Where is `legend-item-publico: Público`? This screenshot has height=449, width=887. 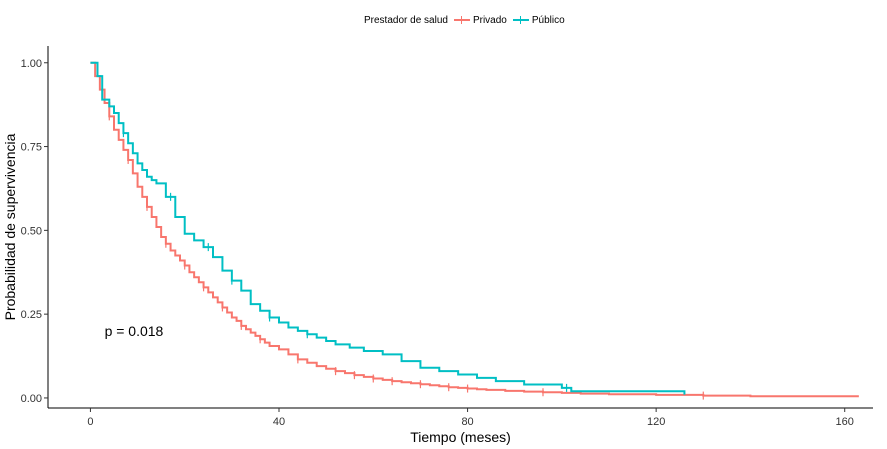
legend-item-publico: Público is located at coordinates (538, 20).